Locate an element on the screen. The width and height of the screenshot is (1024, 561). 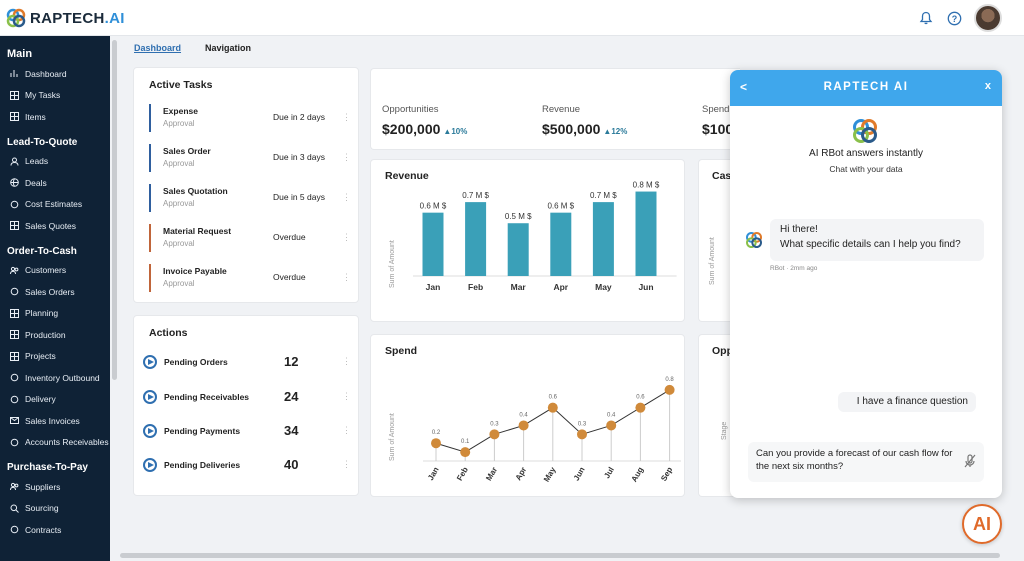
action-row: Pending Deliveries 40 ⋮ is located at coordinates (248, 465).